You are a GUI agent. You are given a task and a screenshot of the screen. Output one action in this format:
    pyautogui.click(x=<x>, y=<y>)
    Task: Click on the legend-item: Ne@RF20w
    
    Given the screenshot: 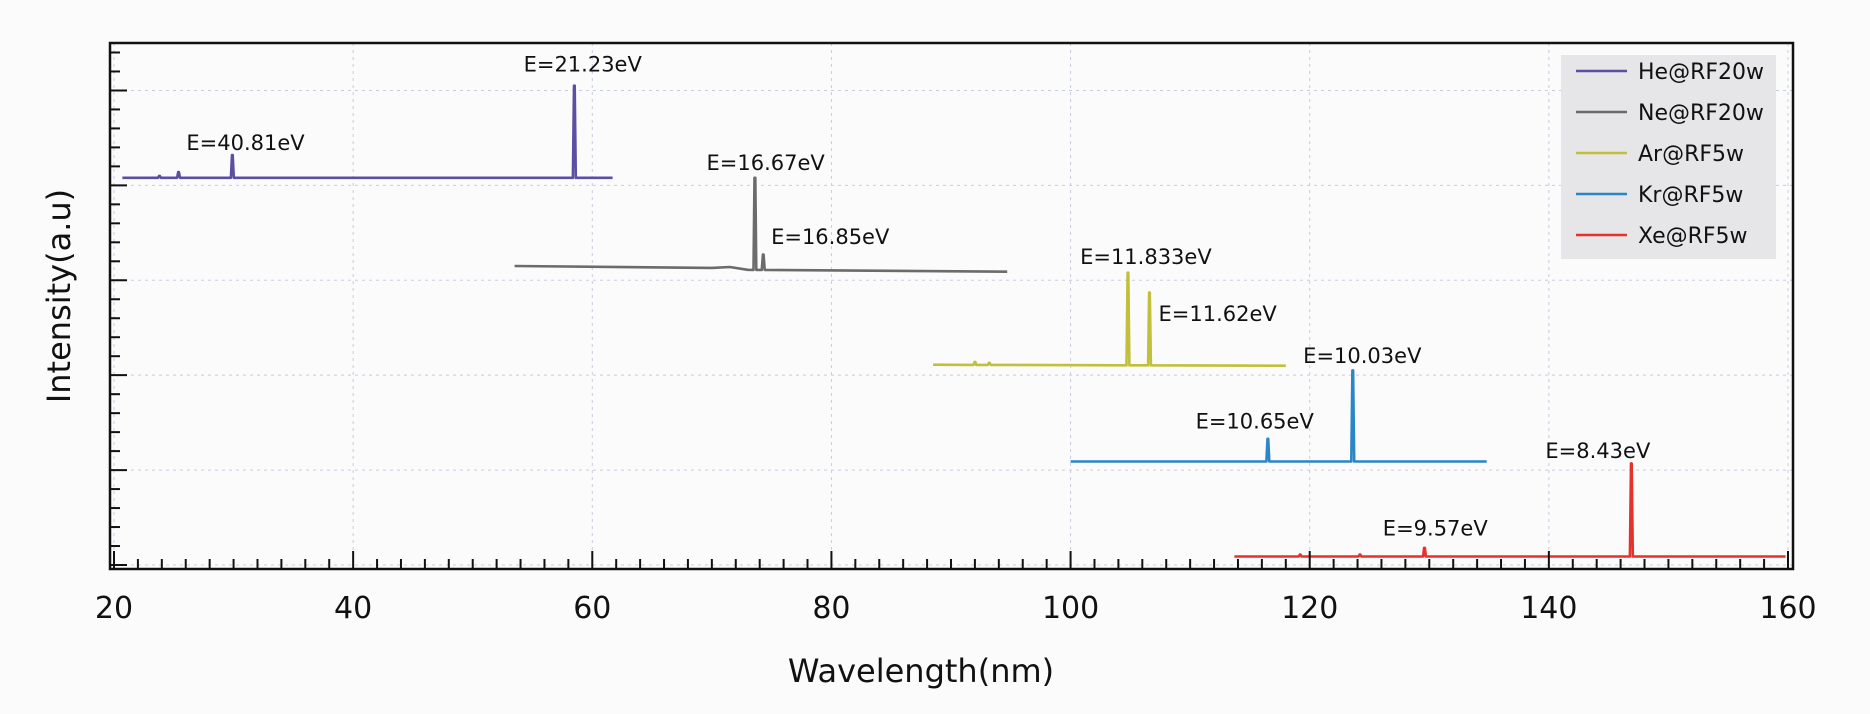 What is the action you would take?
    pyautogui.click(x=1670, y=113)
    